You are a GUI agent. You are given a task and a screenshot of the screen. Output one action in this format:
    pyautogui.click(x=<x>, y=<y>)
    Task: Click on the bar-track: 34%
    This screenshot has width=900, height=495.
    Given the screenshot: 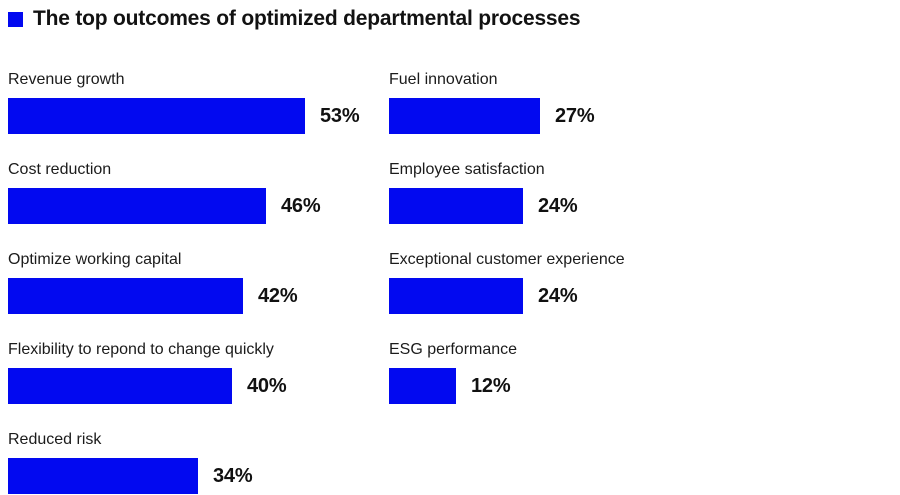 What is the action you would take?
    pyautogui.click(x=198, y=476)
    